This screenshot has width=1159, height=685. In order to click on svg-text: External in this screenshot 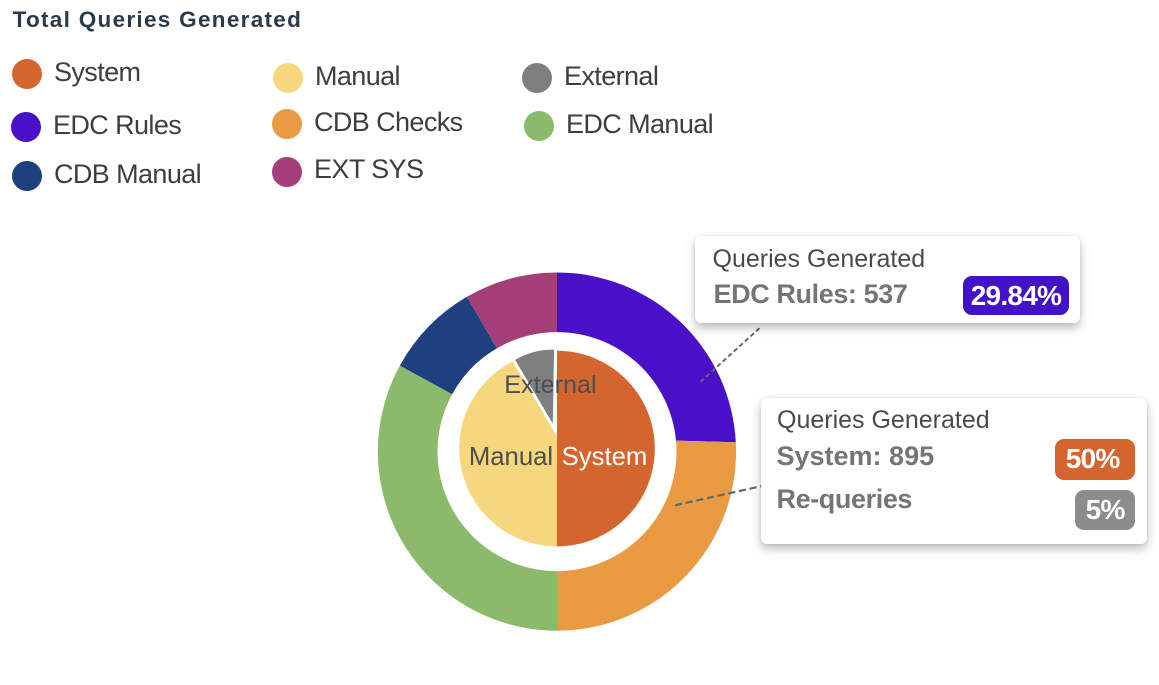, I will do `click(550, 385)`.